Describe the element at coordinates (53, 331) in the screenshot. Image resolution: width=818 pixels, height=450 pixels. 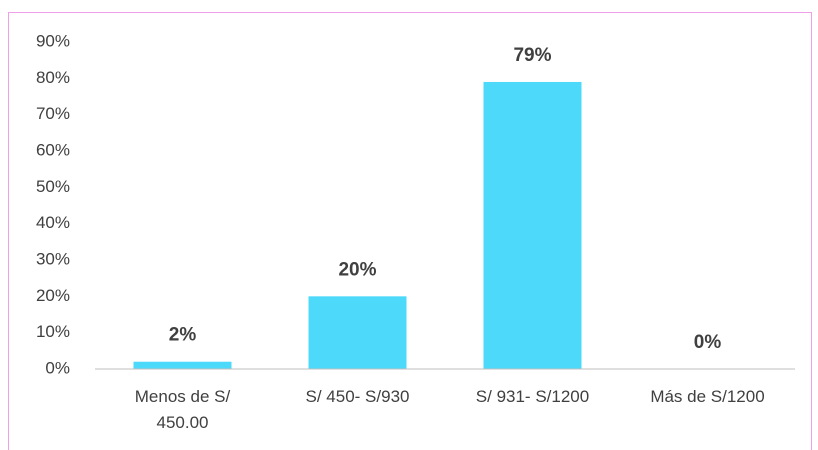
I see `y-tick-label: 10%` at that location.